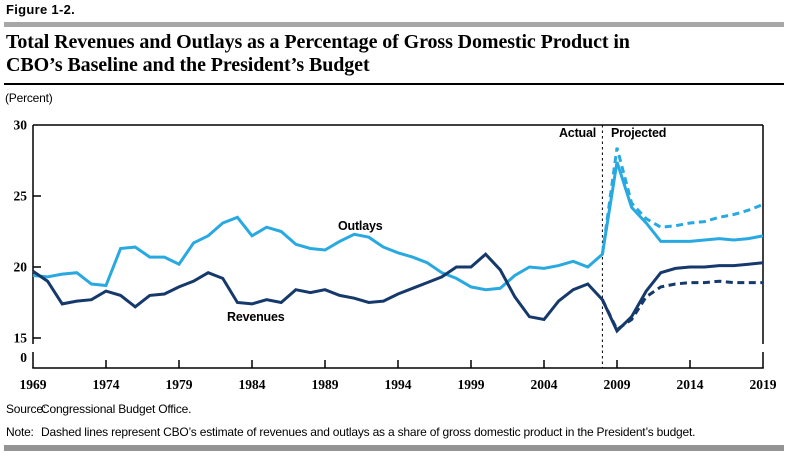  What do you see at coordinates (21, 125) in the screenshot?
I see `y-axis-label: 30` at bounding box center [21, 125].